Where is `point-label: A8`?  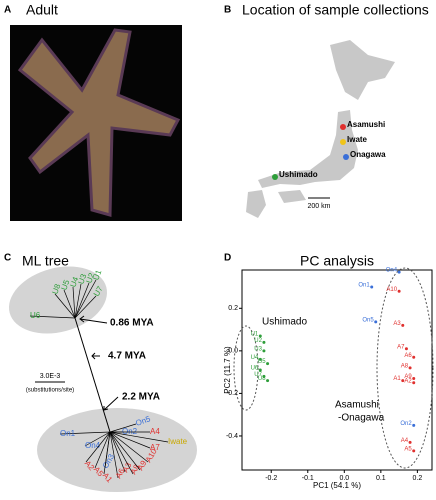
point-label: A8 is located at coordinates (405, 366).